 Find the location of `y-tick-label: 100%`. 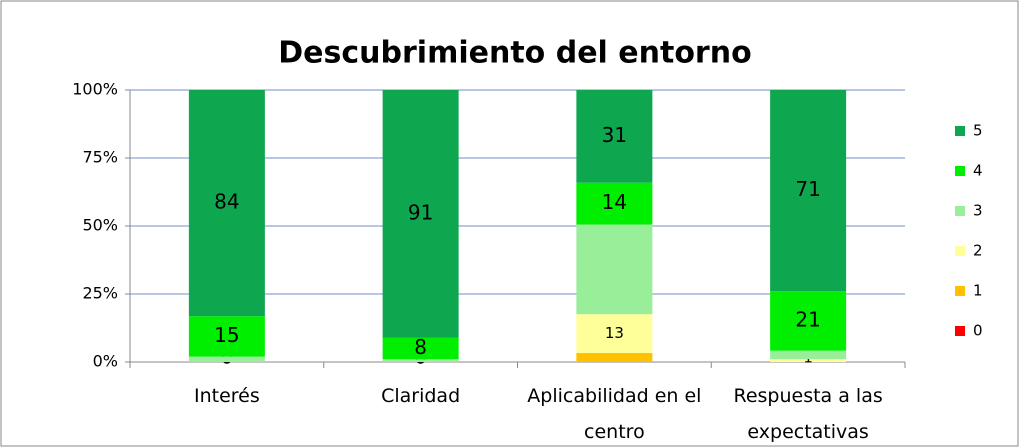

y-tick-label: 100% is located at coordinates (95, 89).